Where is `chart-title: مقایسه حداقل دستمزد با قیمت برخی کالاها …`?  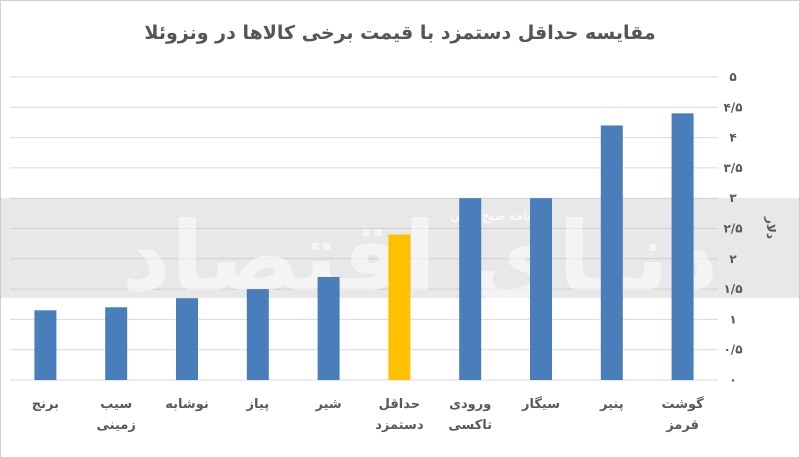
chart-title: مقایسه حداقل دستمزد با قیمت برخی کالاها … is located at coordinates (400, 33).